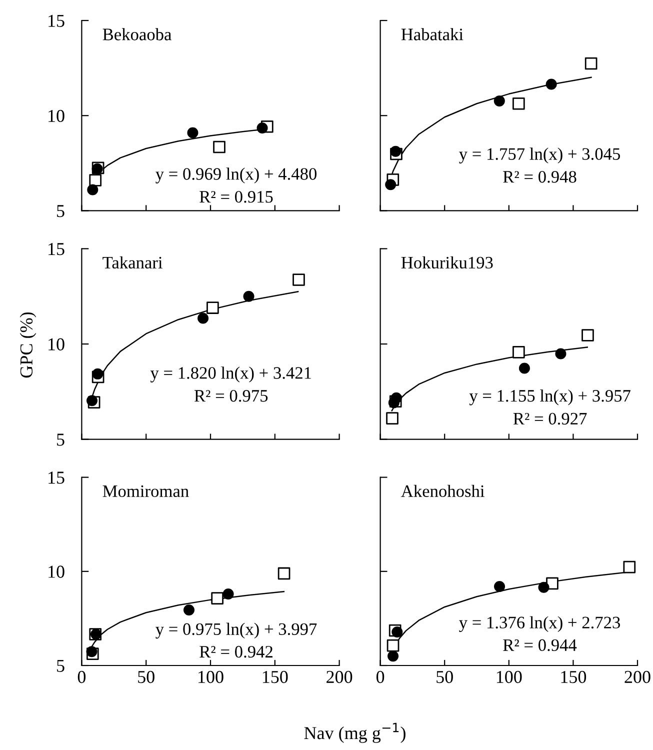 The width and height of the screenshot is (653, 750). Describe the element at coordinates (132, 262) in the screenshot. I see `chart-title: Takanari` at that location.